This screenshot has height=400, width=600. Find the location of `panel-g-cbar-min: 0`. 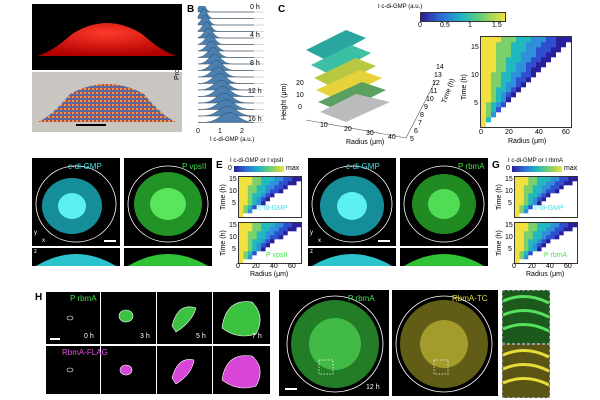

panel-g-cbar-min: 0 is located at coordinates (508, 168).